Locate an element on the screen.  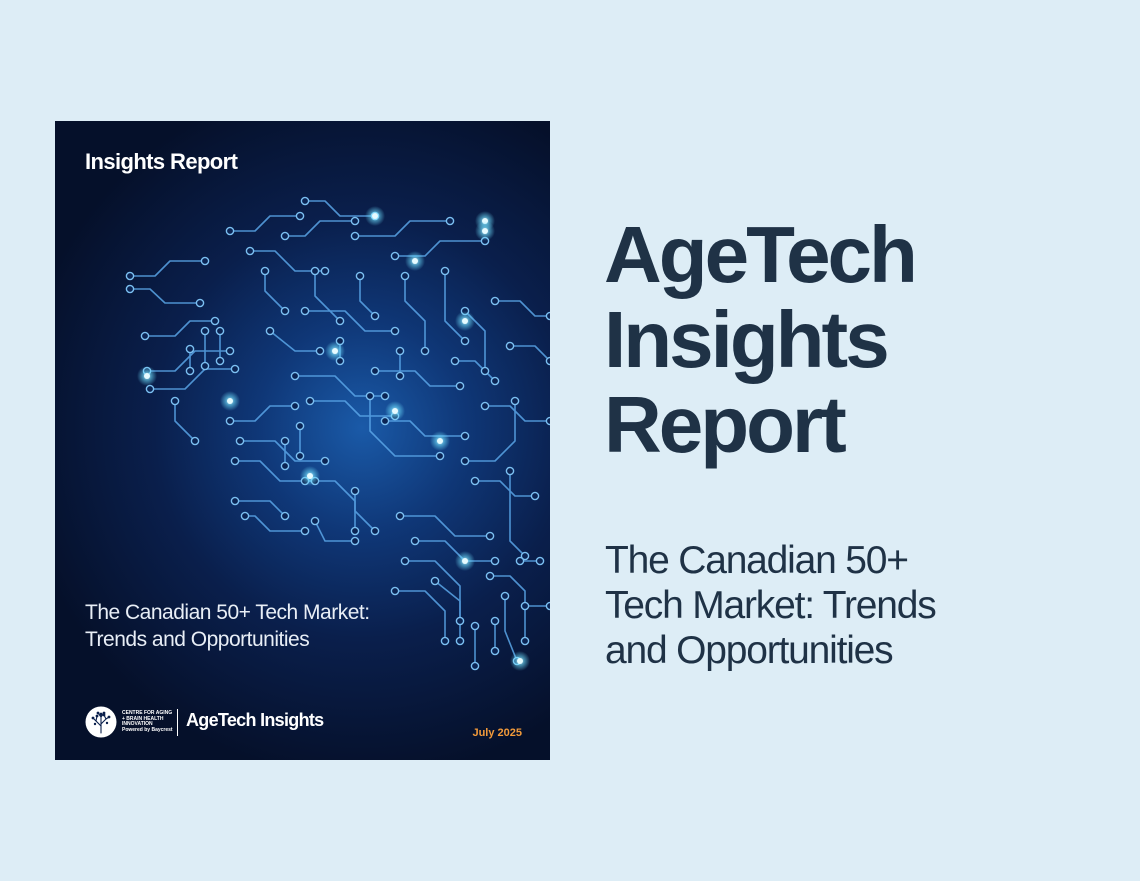
centre-line-1: CENTRE FOR AGING is located at coordinates (147, 713).